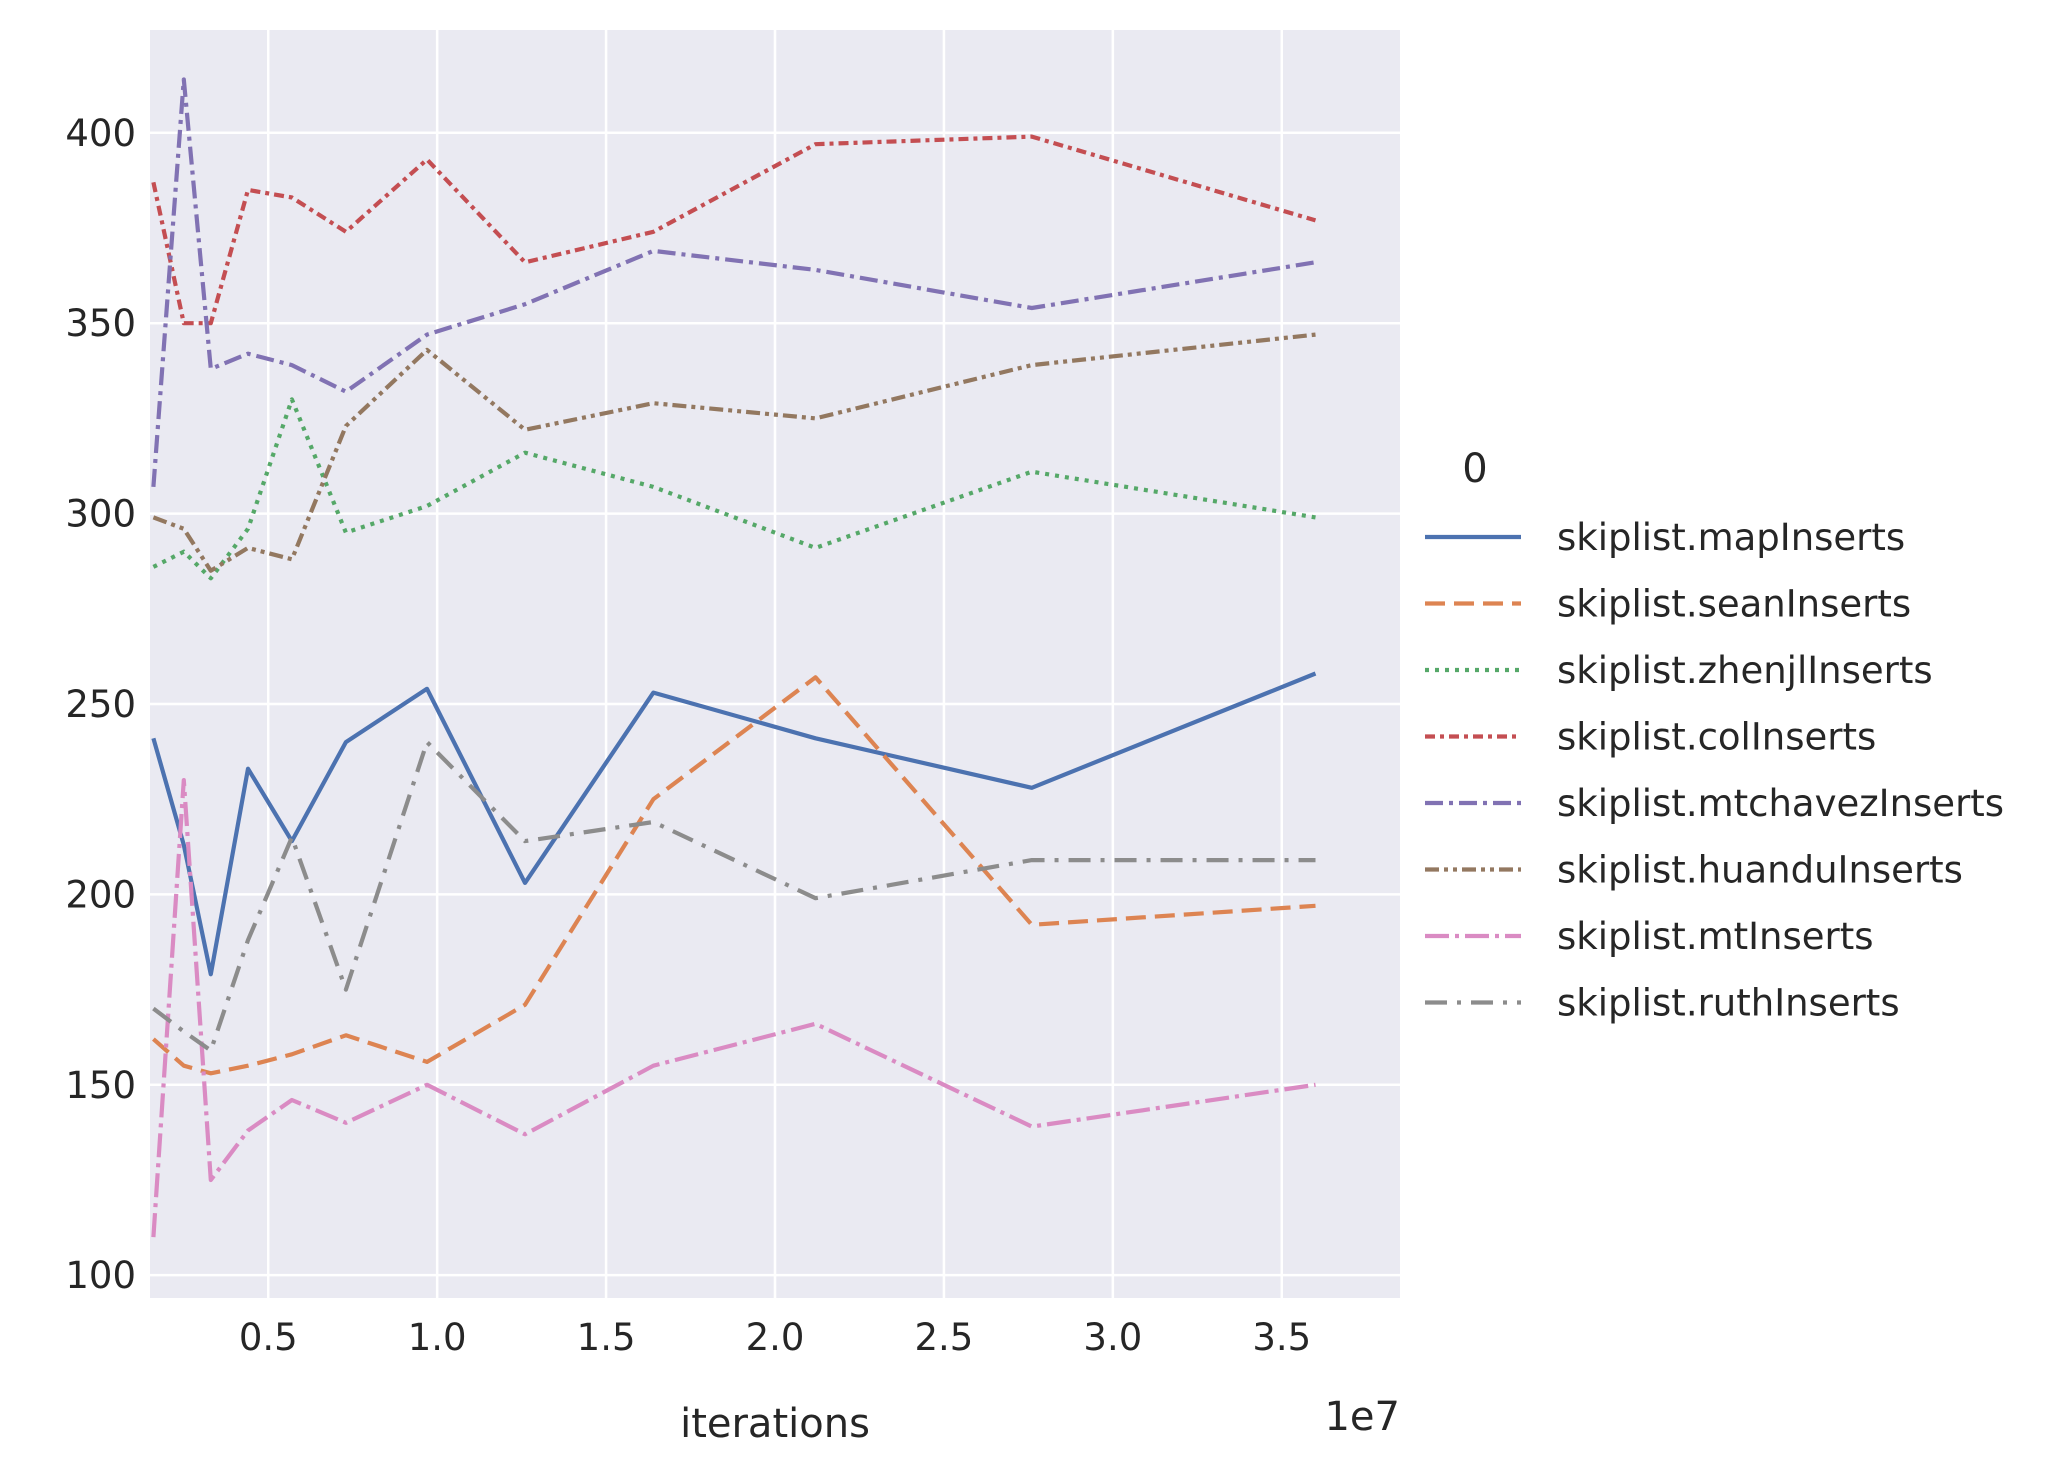  I want to click on x-tick-label: 0.5, so click(268, 1337).